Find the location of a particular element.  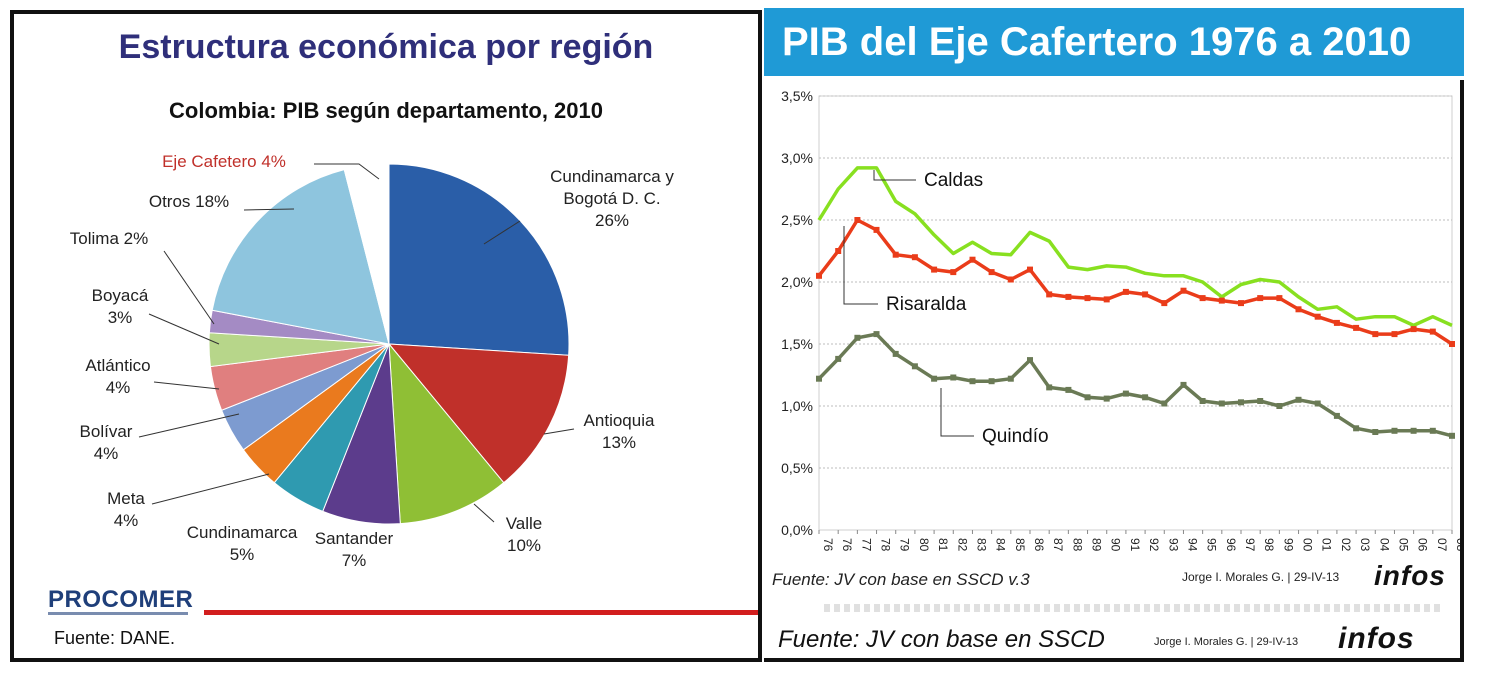

x-tick-label: 88 is located at coordinates (1077, 545).